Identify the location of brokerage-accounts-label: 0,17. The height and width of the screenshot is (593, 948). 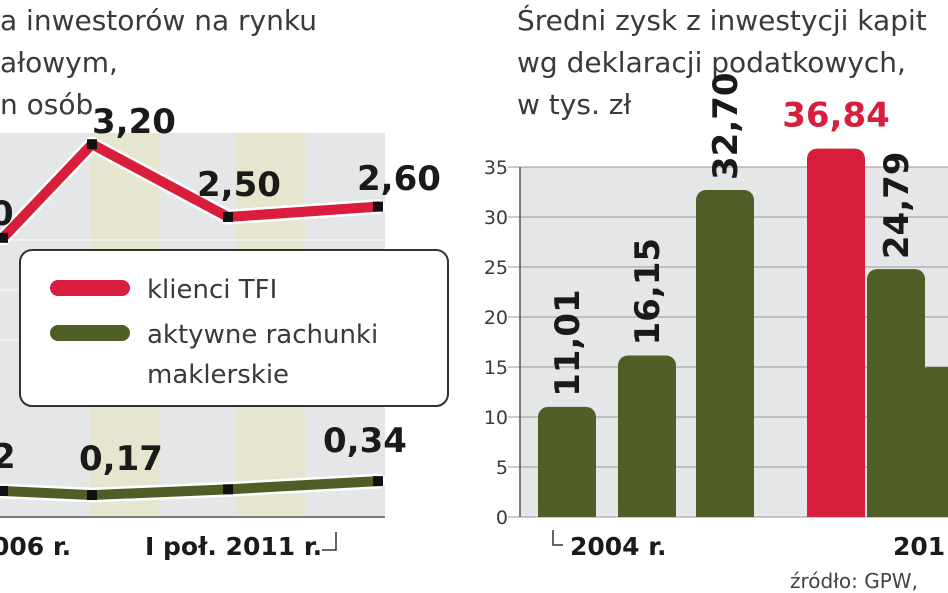
(121, 459).